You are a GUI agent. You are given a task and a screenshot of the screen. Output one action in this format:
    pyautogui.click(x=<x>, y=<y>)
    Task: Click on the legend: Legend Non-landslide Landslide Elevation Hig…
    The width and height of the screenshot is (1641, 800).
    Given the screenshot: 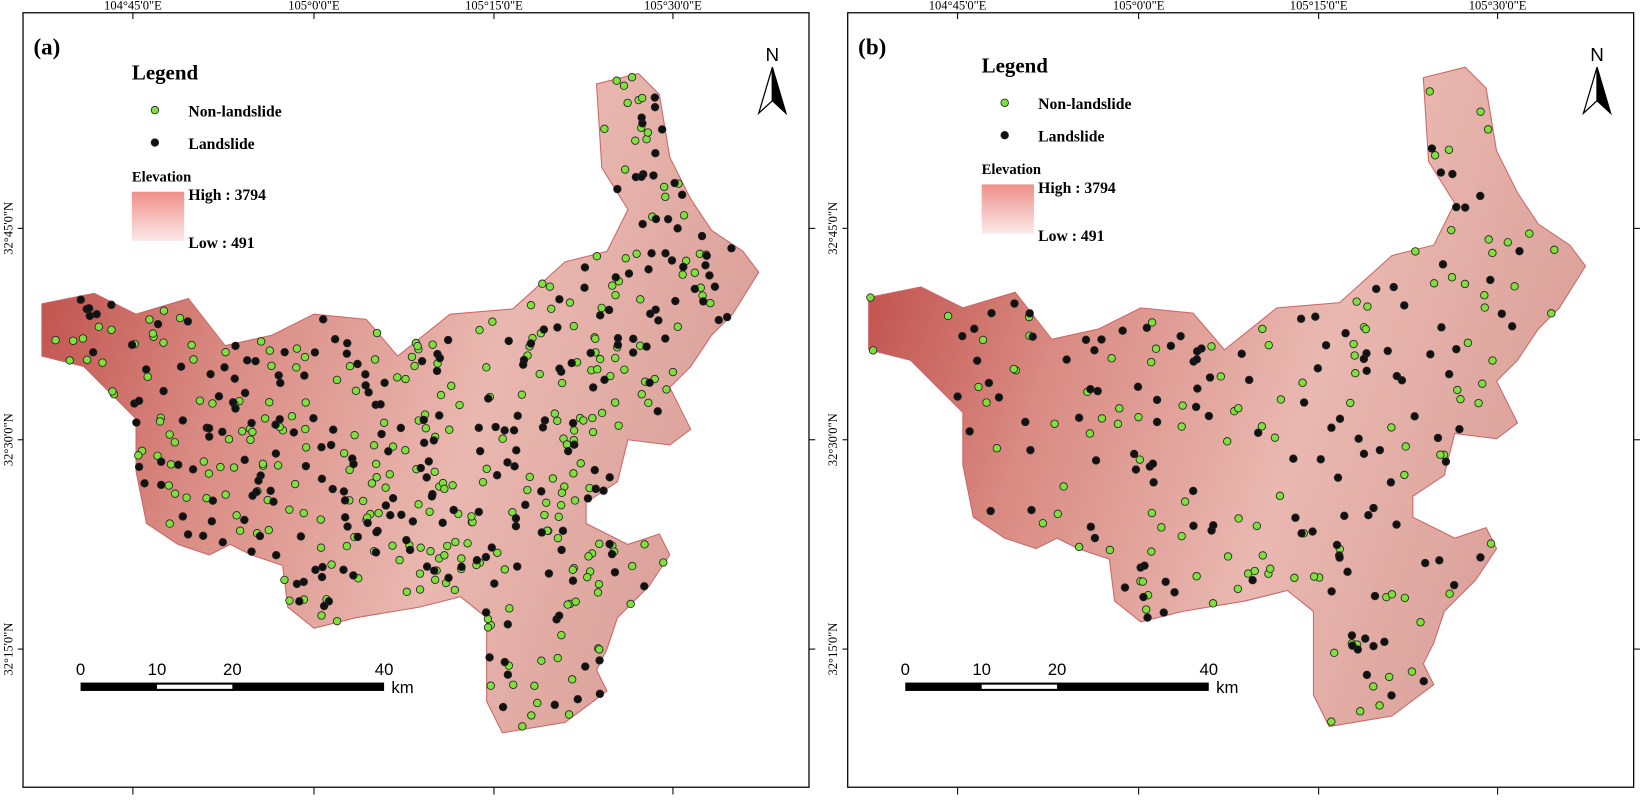 What is the action you would take?
    pyautogui.click(x=206, y=156)
    